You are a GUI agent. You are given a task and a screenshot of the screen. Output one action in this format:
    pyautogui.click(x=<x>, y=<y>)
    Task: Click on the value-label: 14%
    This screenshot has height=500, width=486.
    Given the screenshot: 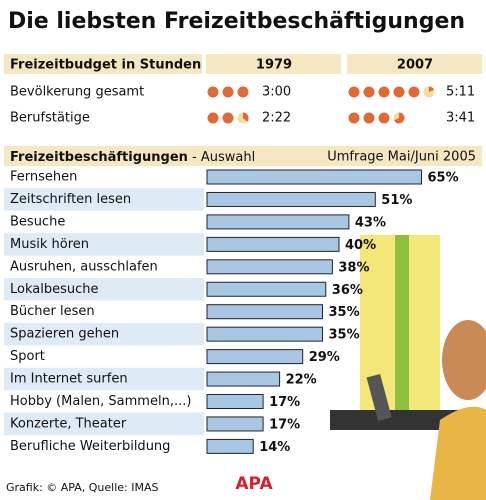 What is the action you would take?
    pyautogui.click(x=274, y=447)
    